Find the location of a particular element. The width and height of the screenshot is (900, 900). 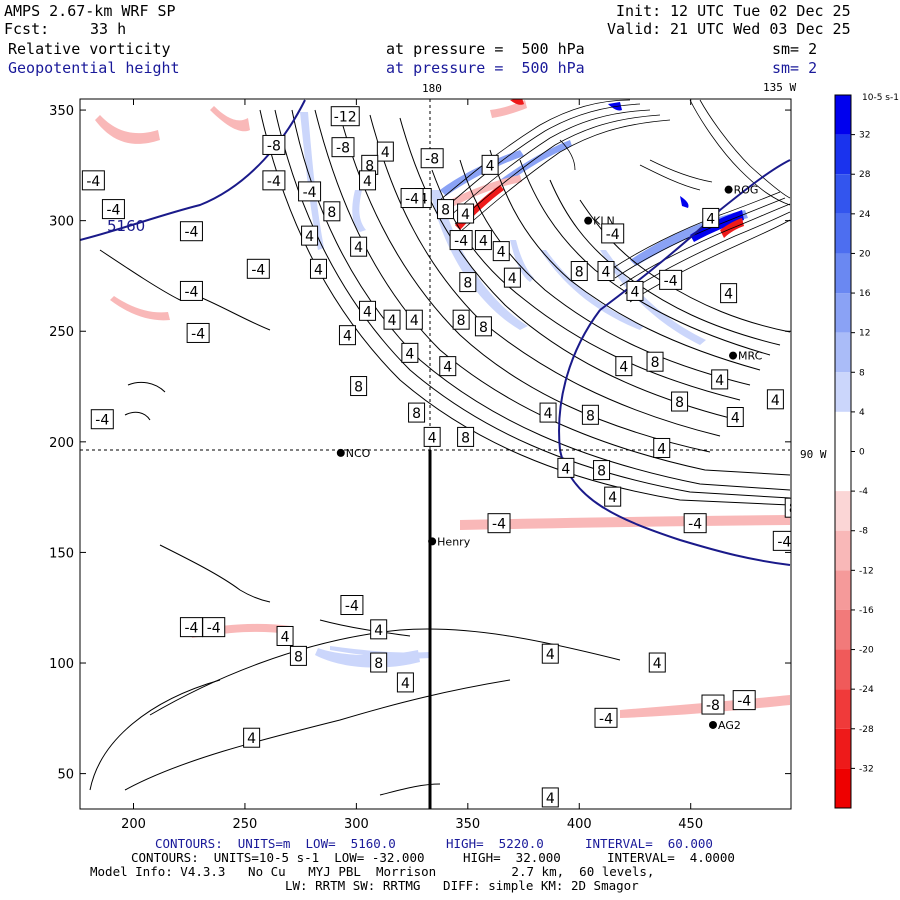

init-label: Init: is located at coordinates (639, 11).